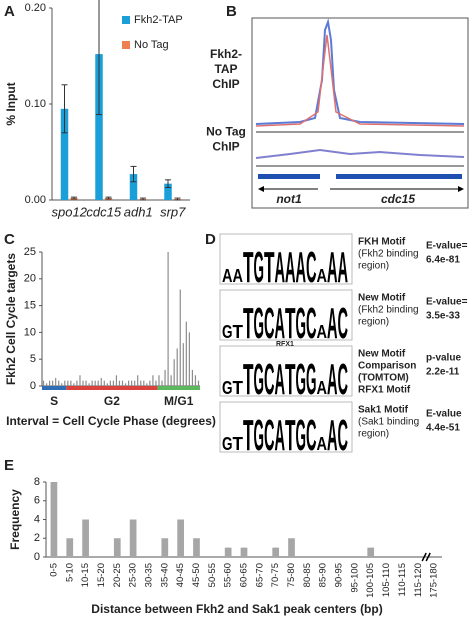  I want to click on stat-label: E-value, so click(444, 414).